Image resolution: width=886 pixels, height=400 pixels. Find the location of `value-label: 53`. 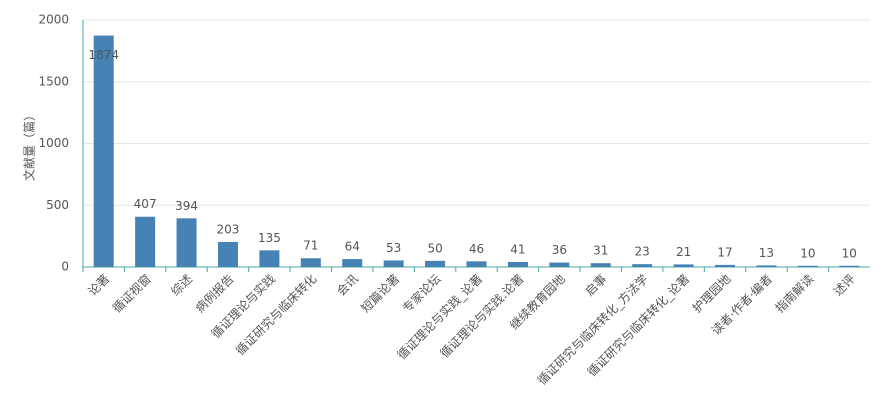

value-label: 53 is located at coordinates (393, 248).